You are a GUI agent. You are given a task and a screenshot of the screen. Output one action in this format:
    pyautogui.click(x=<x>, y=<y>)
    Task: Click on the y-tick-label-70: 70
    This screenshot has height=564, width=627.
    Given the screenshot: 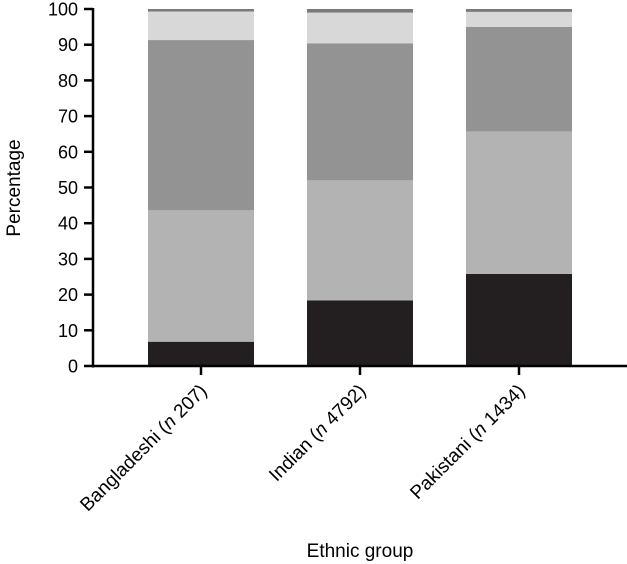 What is the action you would take?
    pyautogui.click(x=68, y=117)
    